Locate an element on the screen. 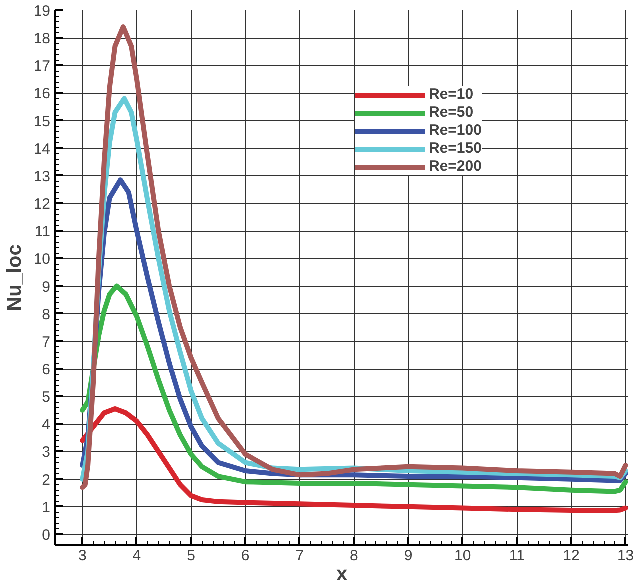 The height and width of the screenshot is (588, 640). y-tick-label: 11 is located at coordinates (42, 232).